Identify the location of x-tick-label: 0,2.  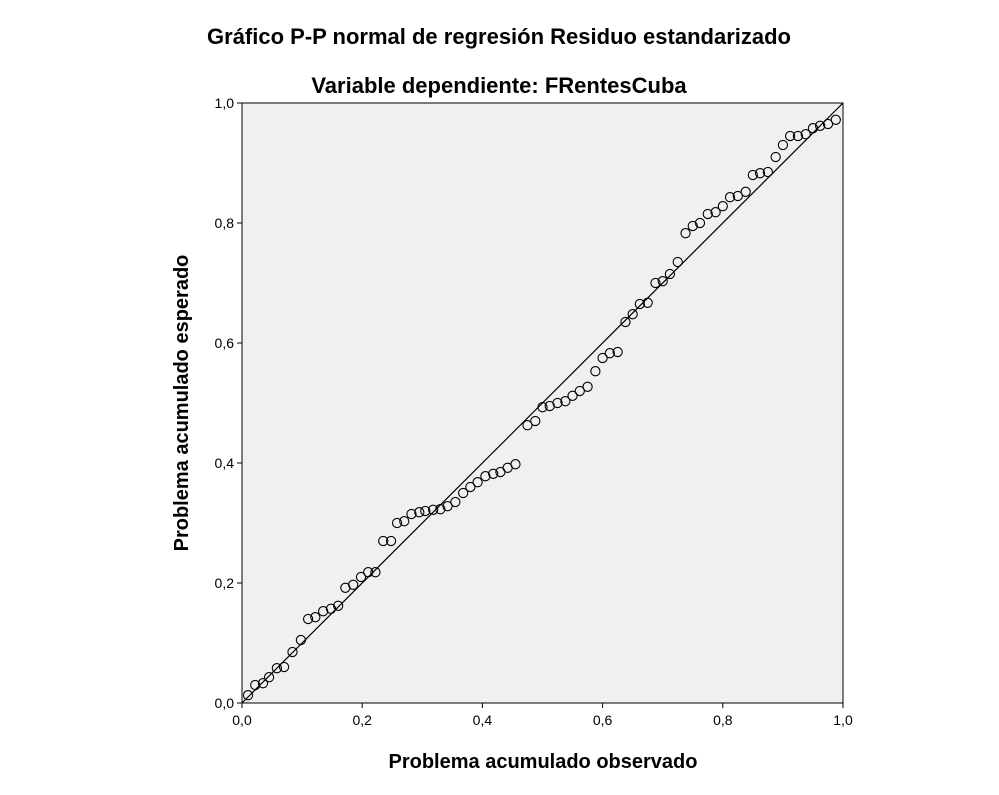
(362, 720).